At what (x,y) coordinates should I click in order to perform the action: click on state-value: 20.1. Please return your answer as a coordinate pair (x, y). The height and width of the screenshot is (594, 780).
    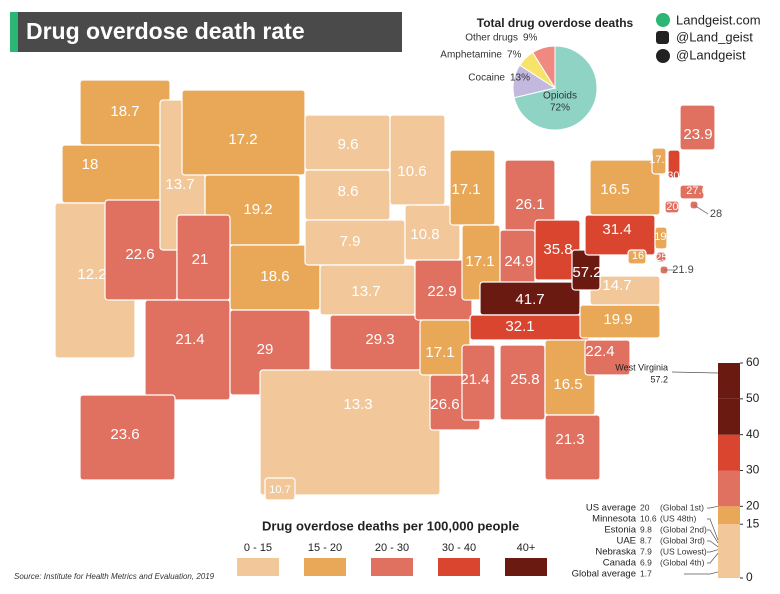
    Looking at the image, I should click on (676, 207).